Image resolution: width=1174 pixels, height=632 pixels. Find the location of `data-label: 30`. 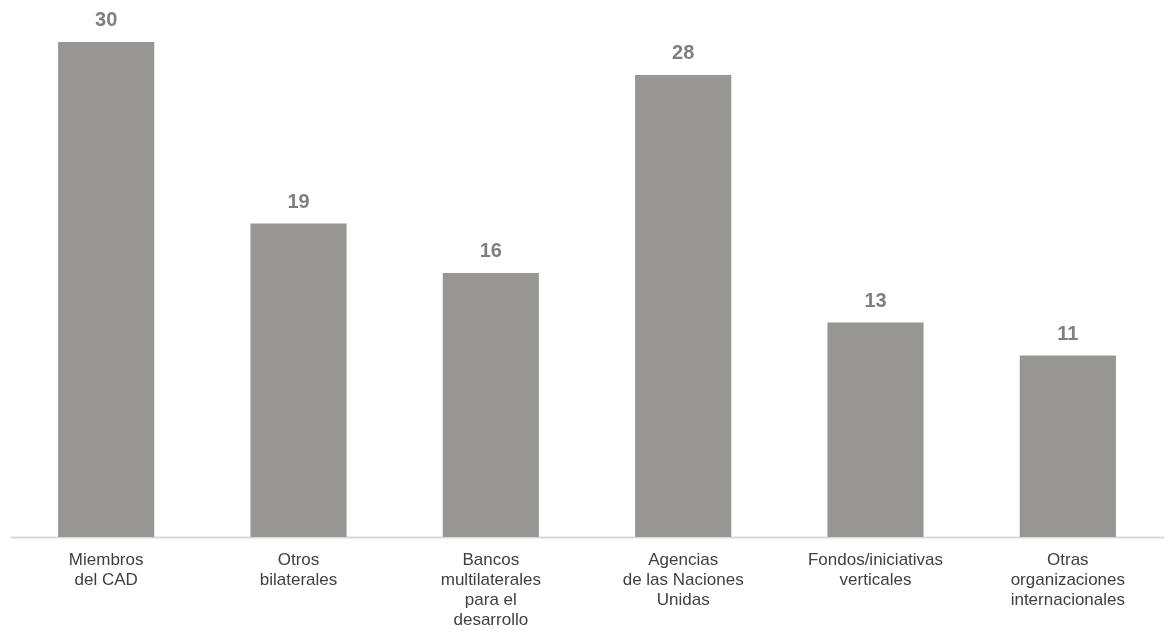

data-label: 30 is located at coordinates (106, 19).